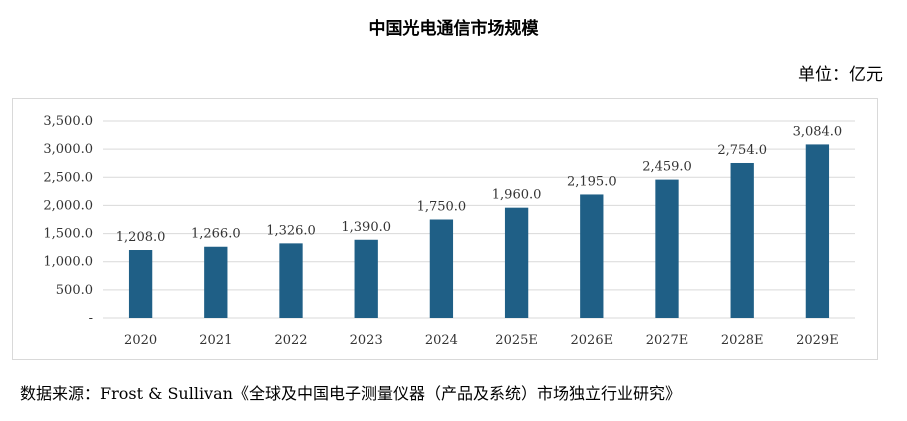 This screenshot has width=907, height=421. What do you see at coordinates (215, 340) in the screenshot?
I see `x-tick-label: 2021` at bounding box center [215, 340].